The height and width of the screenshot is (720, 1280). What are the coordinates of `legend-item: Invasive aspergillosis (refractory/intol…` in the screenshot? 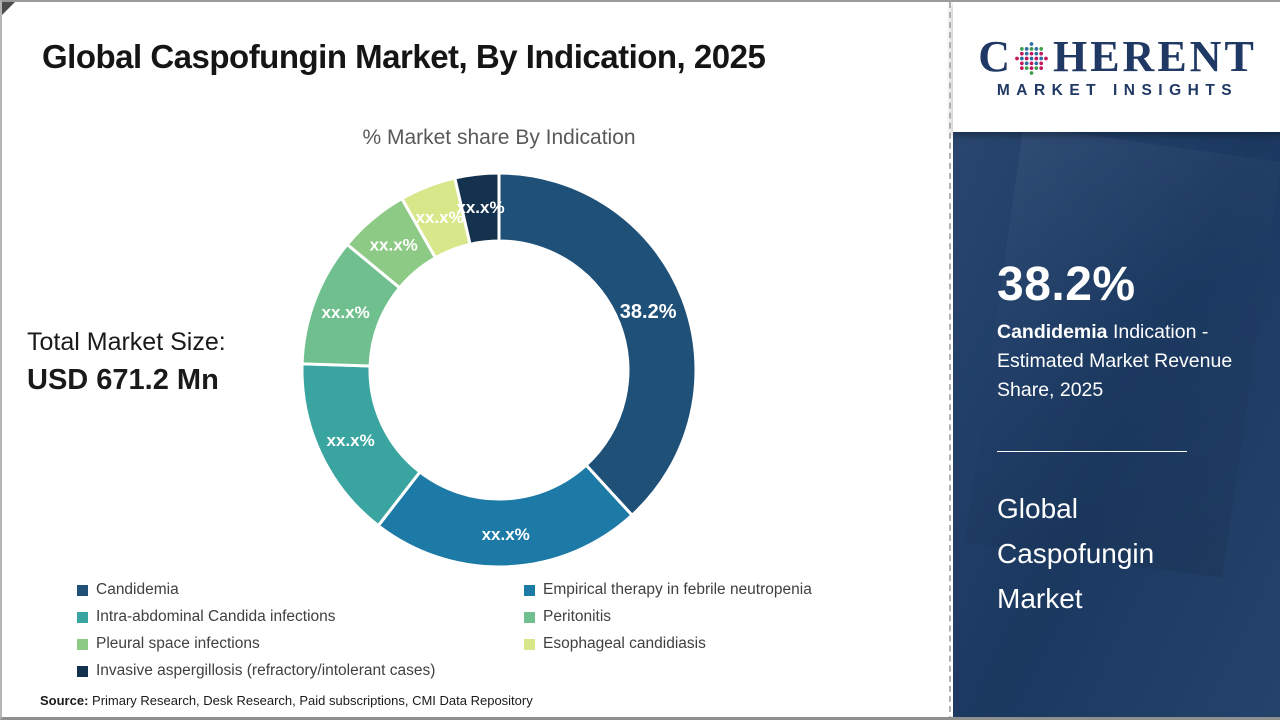 It's located at (300, 671).